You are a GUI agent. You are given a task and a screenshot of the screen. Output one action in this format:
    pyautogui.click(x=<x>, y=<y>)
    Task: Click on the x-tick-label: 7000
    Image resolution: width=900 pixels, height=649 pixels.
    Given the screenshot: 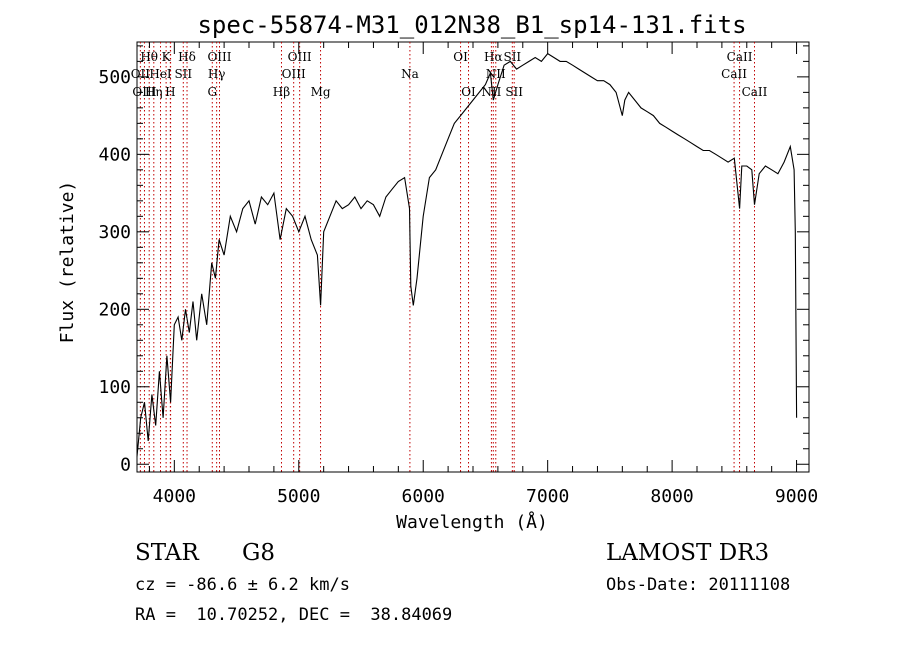 What is the action you would take?
    pyautogui.click(x=547, y=496)
    